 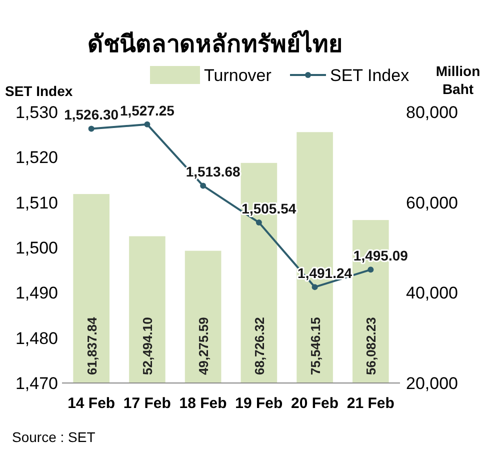 What do you see at coordinates (54, 437) in the screenshot?
I see `source-note: Source : SET` at bounding box center [54, 437].